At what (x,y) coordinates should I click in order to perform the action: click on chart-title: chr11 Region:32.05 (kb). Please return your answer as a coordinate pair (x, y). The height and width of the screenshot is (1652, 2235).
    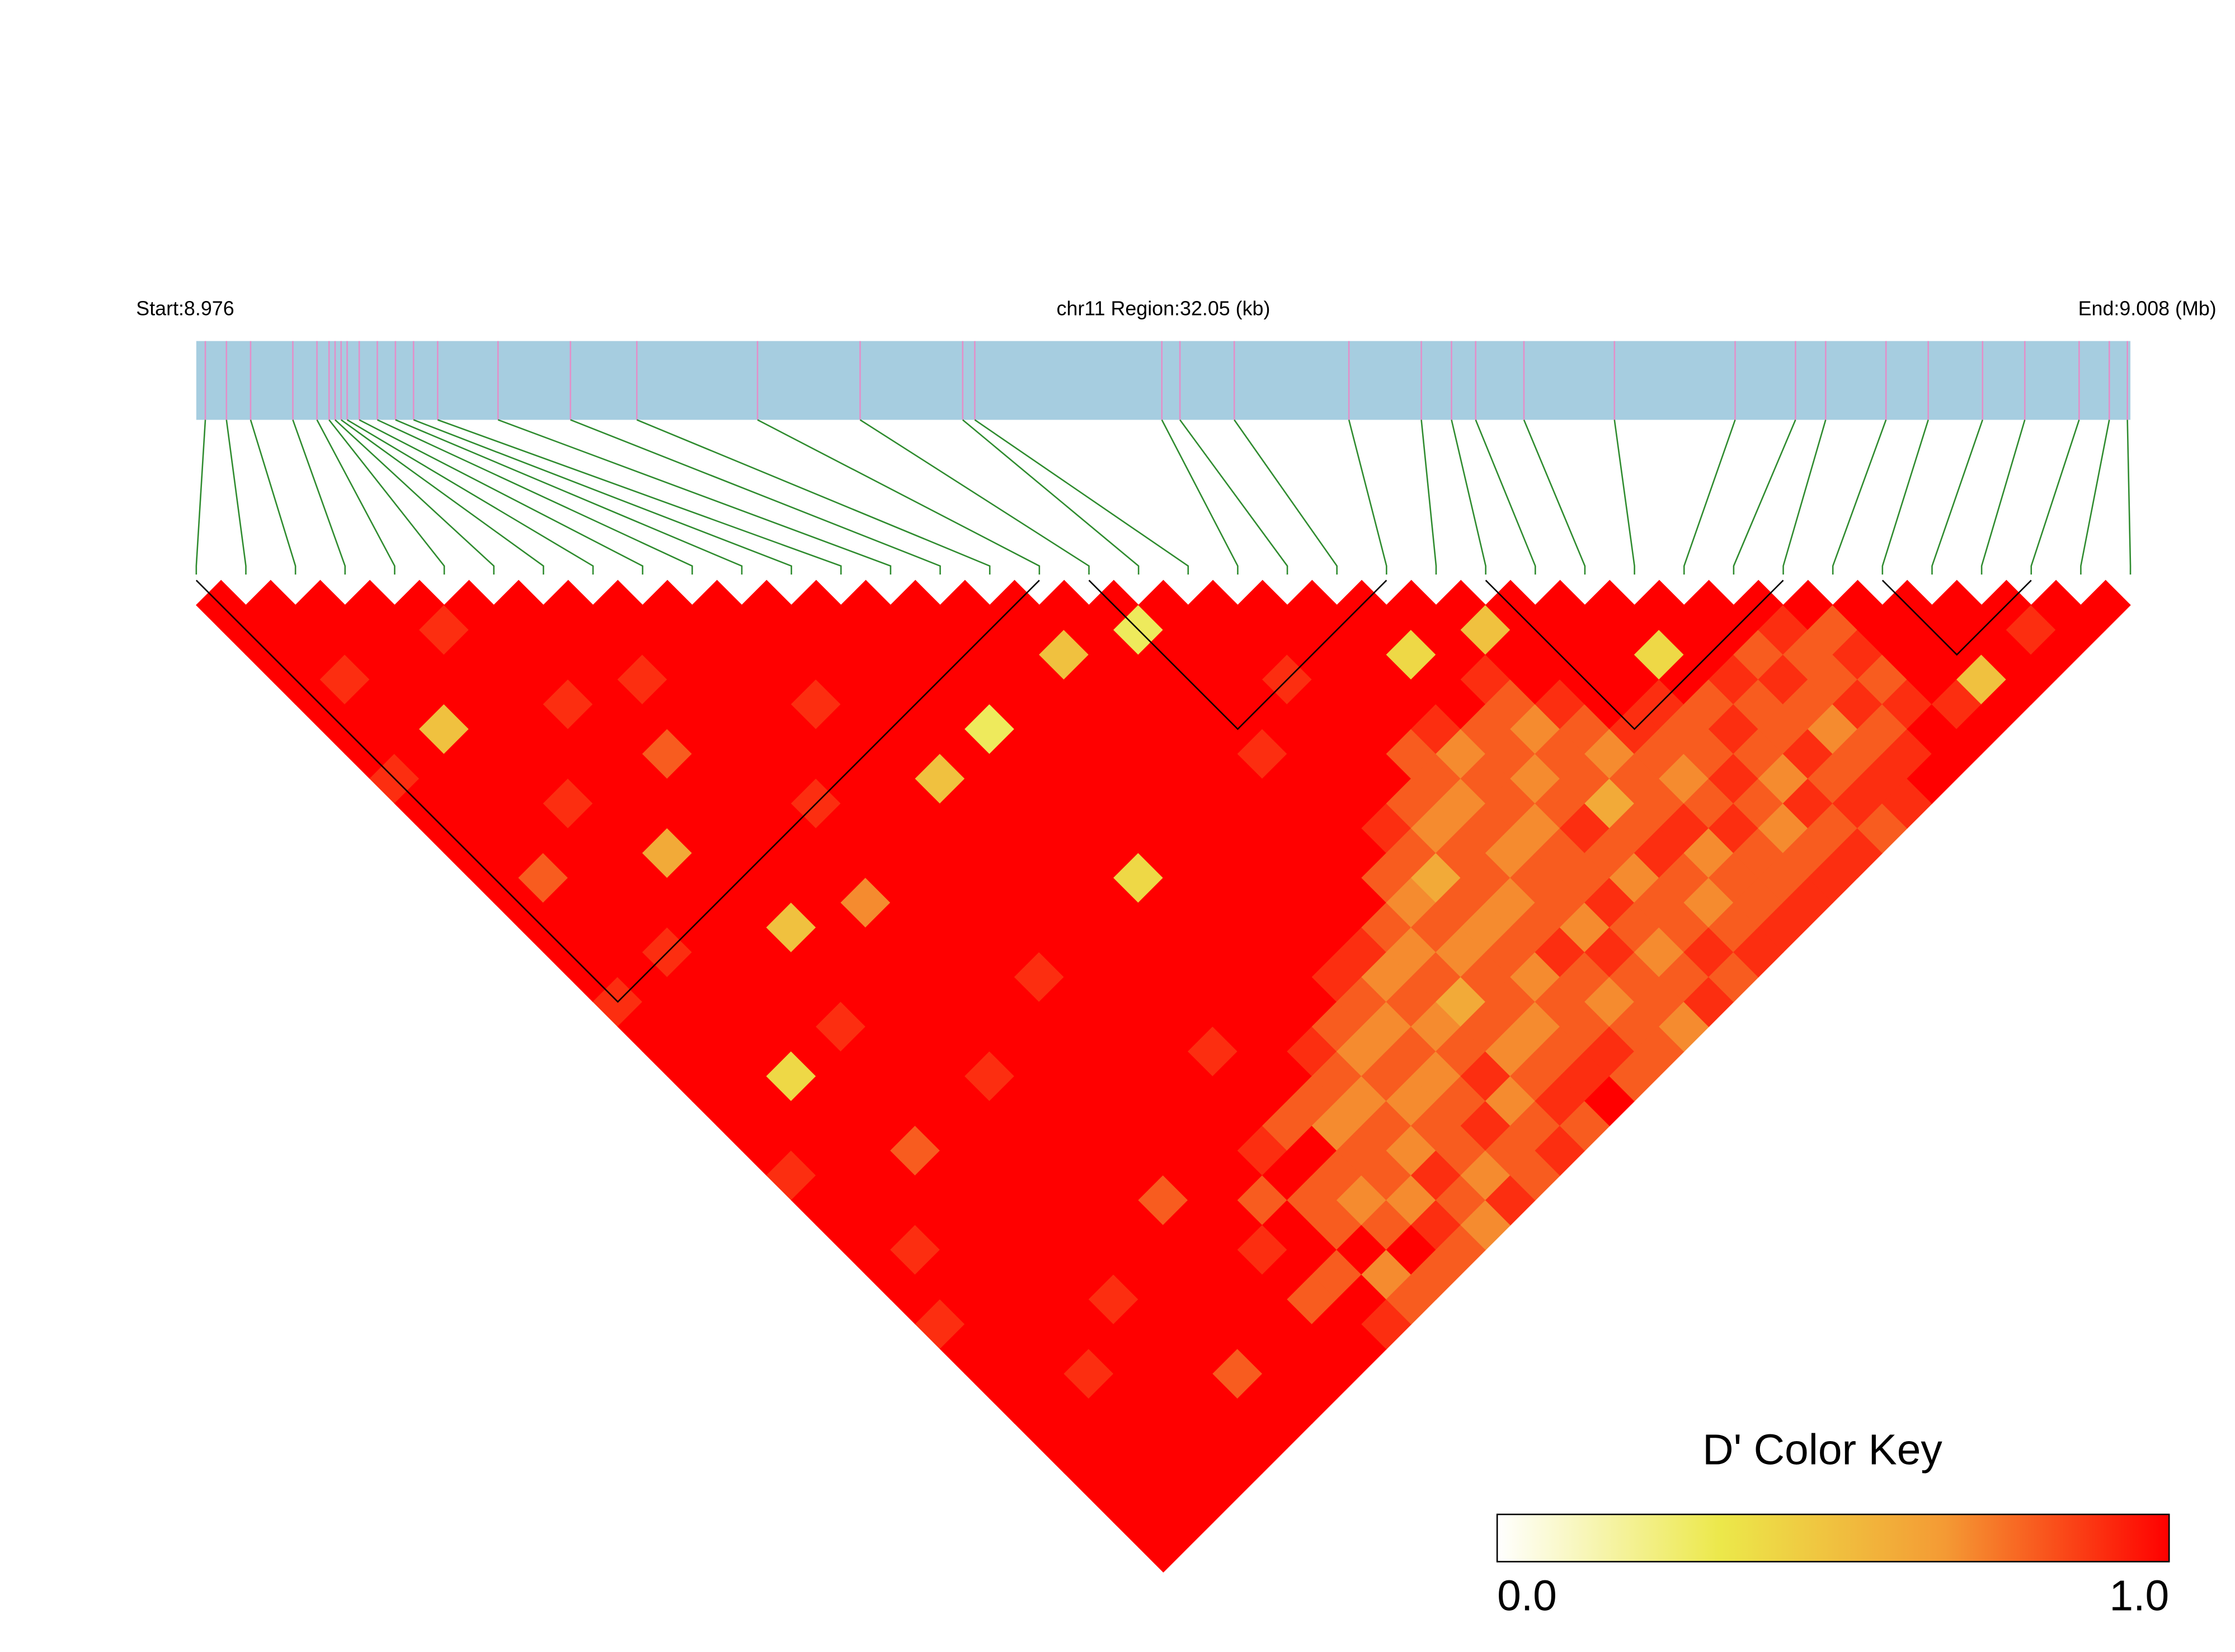
    Looking at the image, I should click on (1164, 309).